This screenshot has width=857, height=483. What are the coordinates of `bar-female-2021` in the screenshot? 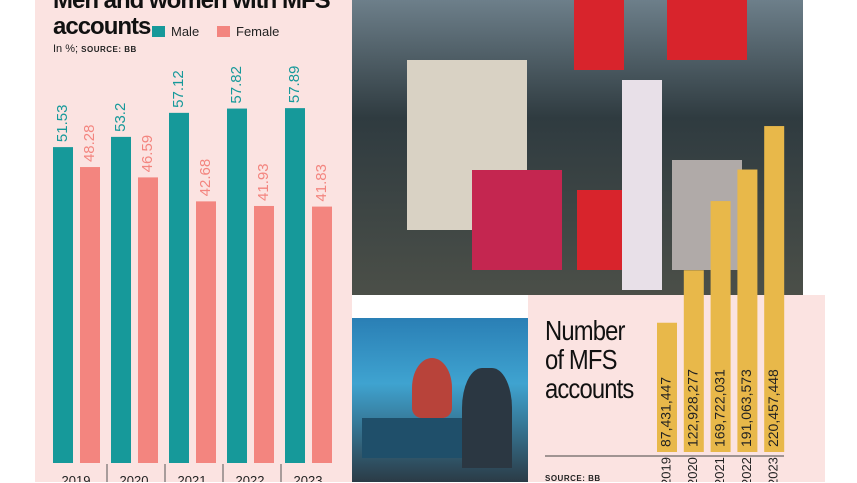 It's located at (206, 332).